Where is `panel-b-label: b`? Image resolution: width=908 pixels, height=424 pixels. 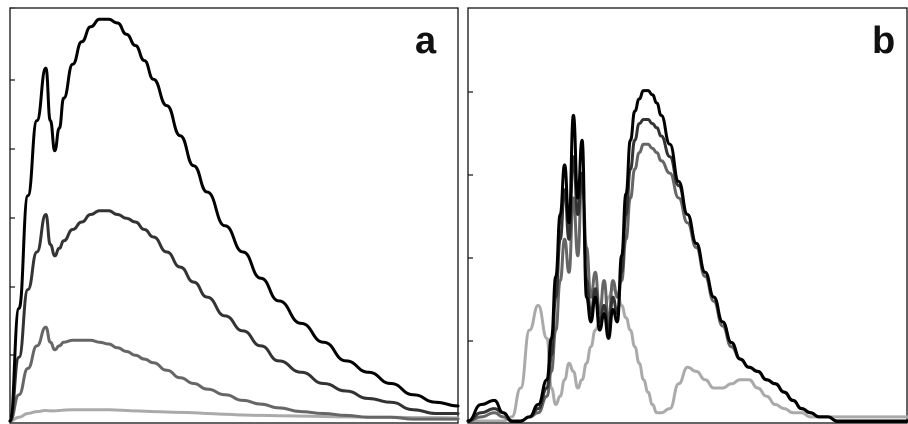 panel-b-label: b is located at coordinates (883, 41).